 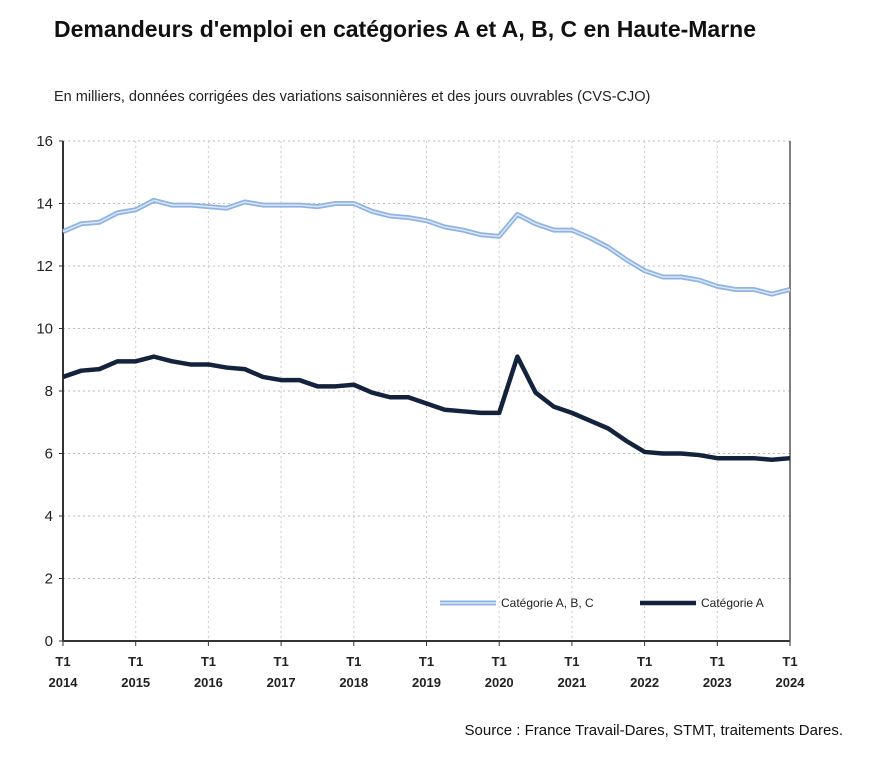 I want to click on y-tick-label: 14, so click(x=44, y=204).